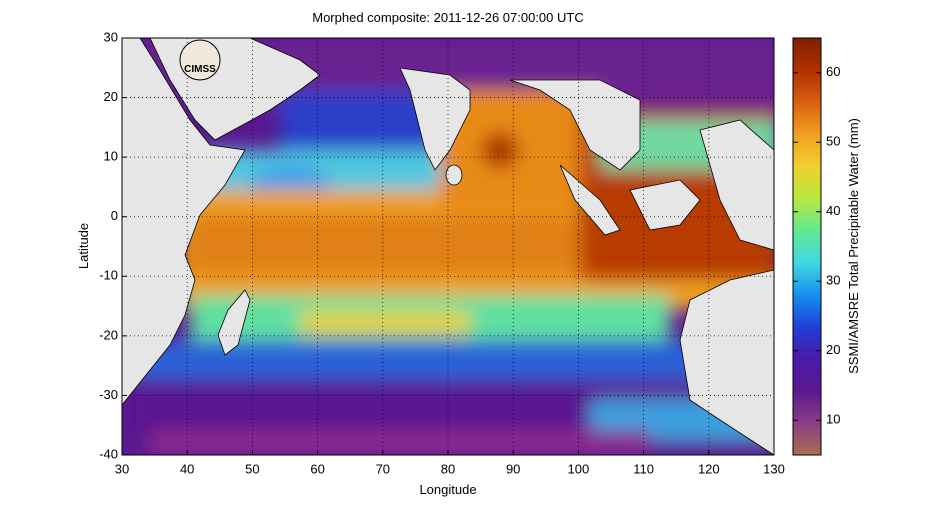  What do you see at coordinates (833, 71) in the screenshot?
I see `colorbar-tick-label: 60` at bounding box center [833, 71].